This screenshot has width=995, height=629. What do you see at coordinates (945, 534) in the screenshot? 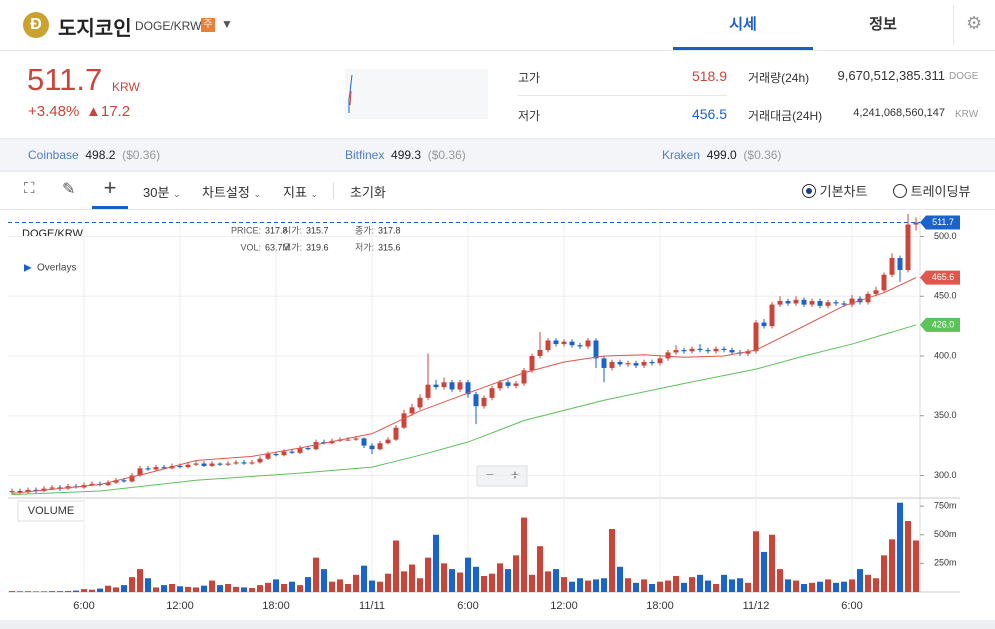
I see `volume-tick-label: 500m` at bounding box center [945, 534].